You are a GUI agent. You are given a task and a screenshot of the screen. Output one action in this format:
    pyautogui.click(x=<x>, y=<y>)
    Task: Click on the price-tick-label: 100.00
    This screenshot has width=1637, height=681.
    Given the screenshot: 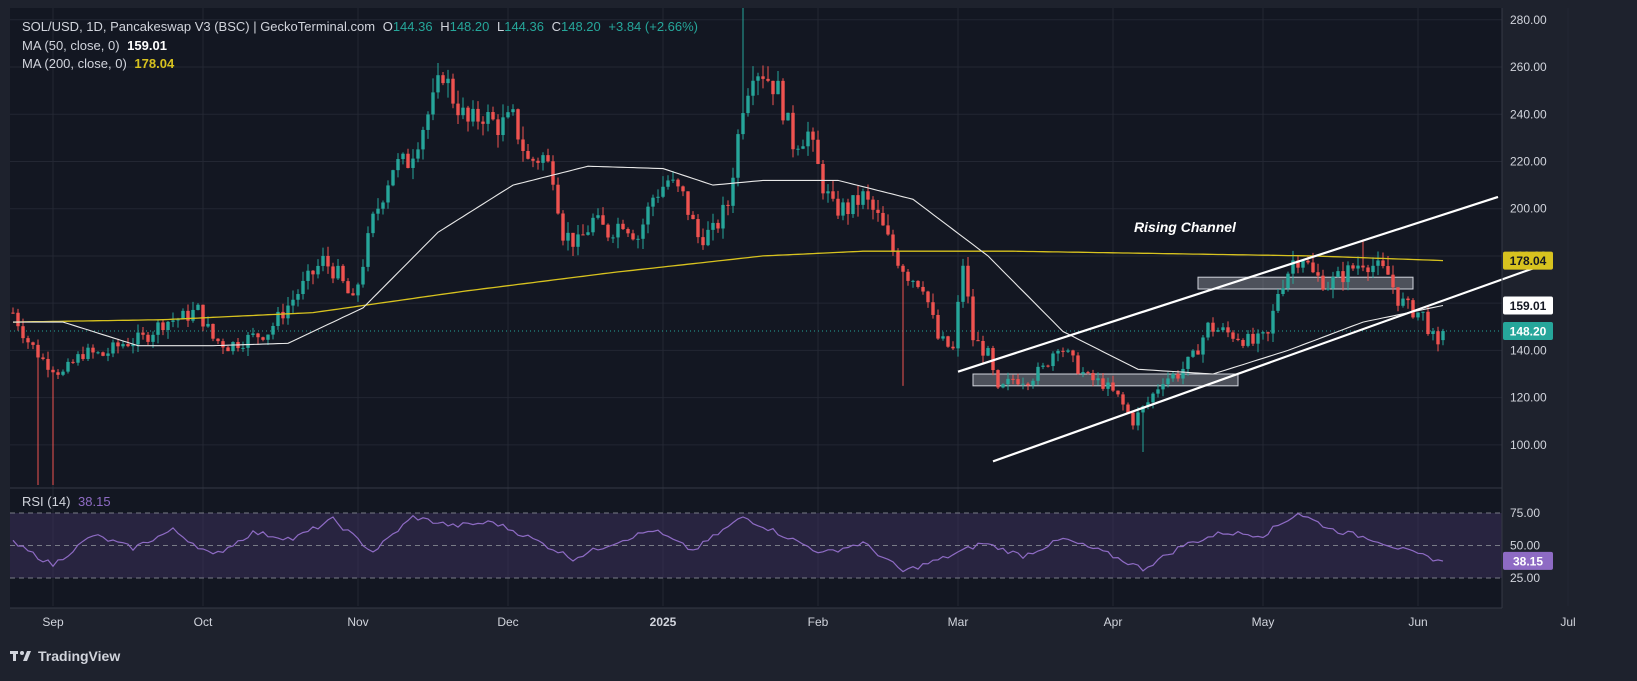 What is the action you would take?
    pyautogui.click(x=1528, y=445)
    